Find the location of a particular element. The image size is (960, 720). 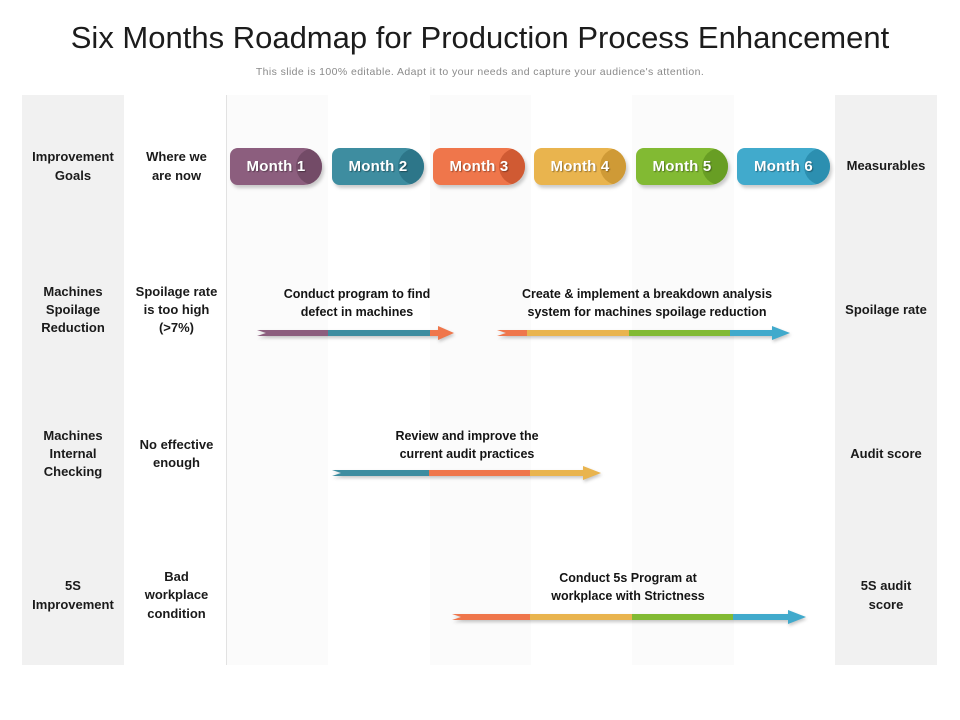

month-6-label: Month 6 is located at coordinates (783, 166).